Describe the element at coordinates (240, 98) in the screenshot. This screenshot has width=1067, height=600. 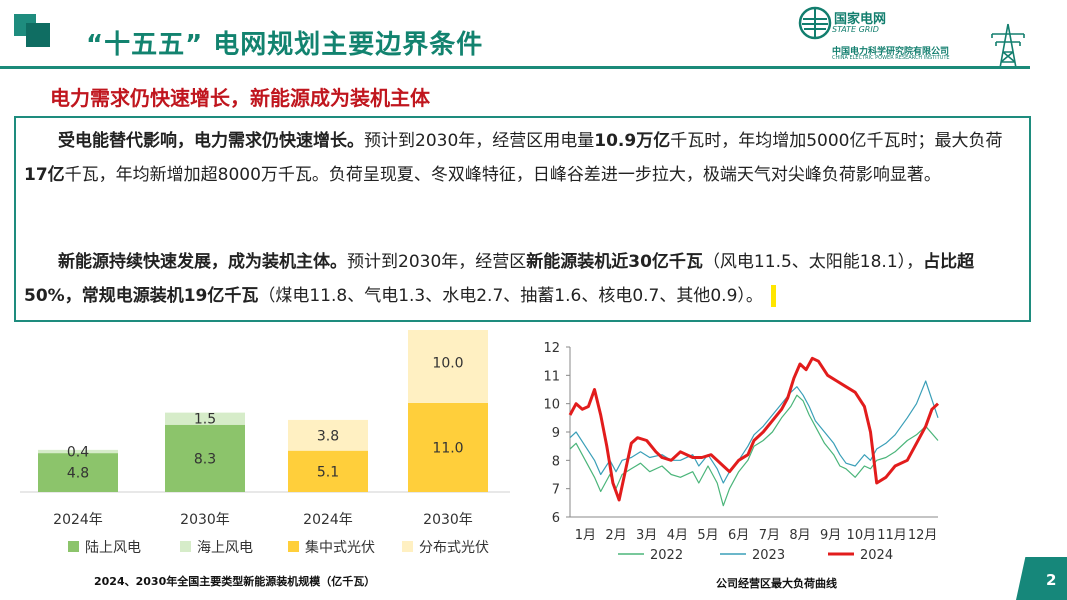
I see `section-subtitle: 电力需求仍快速增长，新能源成为装机主体` at that location.